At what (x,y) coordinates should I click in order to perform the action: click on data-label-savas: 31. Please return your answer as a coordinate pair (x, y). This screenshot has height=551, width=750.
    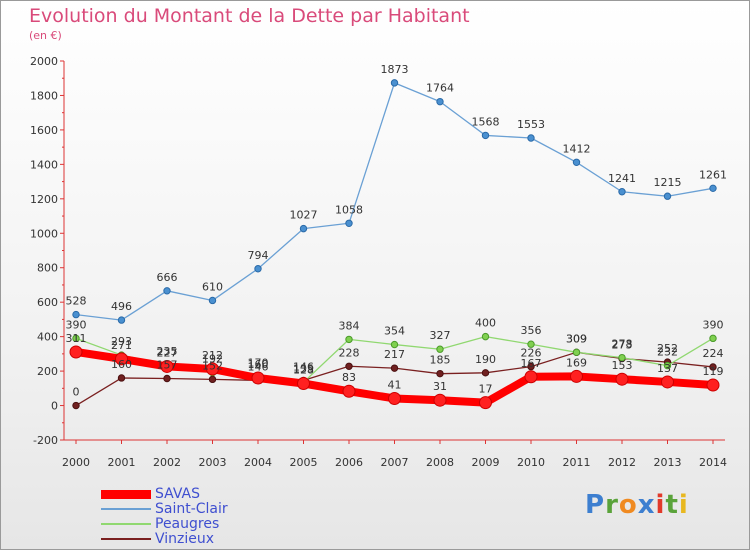
    Looking at the image, I should click on (440, 386).